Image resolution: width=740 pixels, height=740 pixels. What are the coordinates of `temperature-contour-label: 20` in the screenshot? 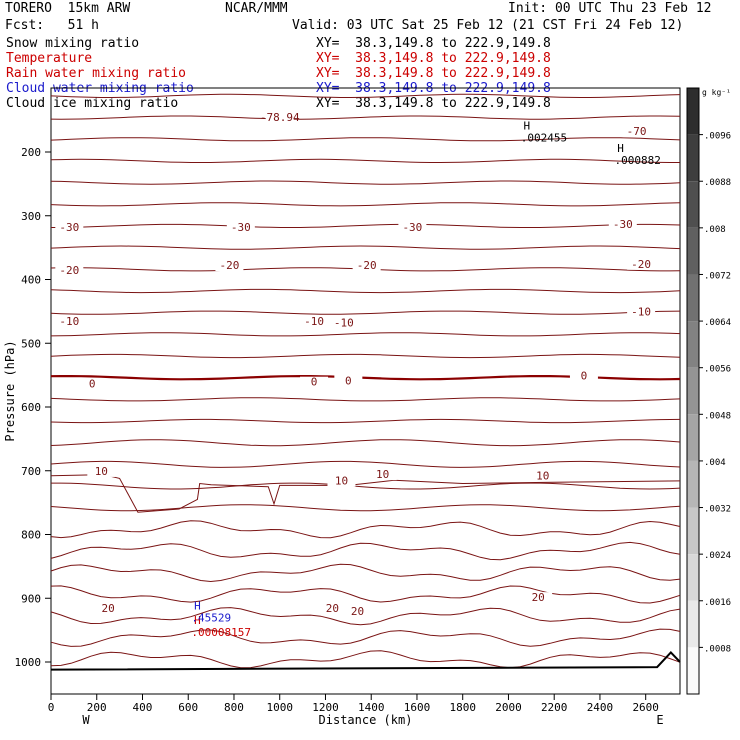 It's located at (332, 608).